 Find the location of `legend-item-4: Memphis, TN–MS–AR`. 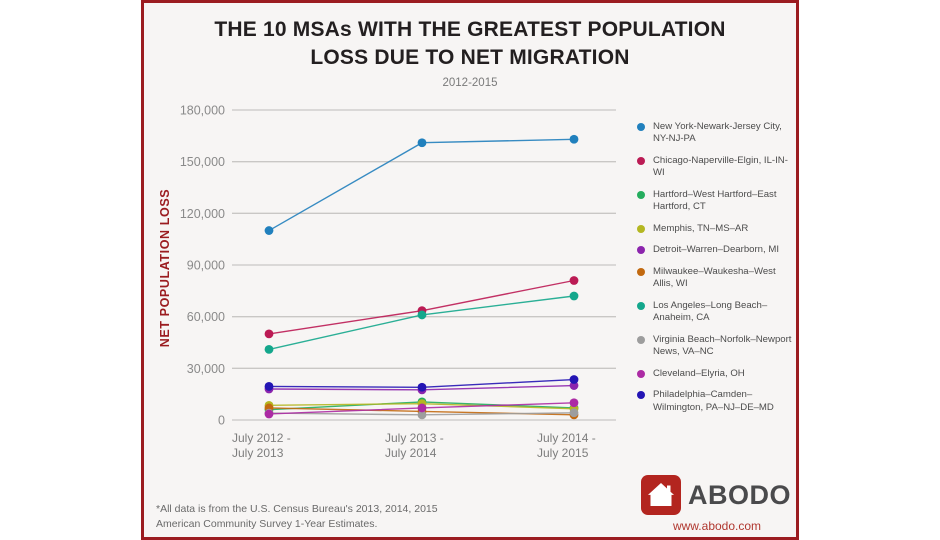

legend-item-4: Memphis, TN–MS–AR is located at coordinates (717, 229).